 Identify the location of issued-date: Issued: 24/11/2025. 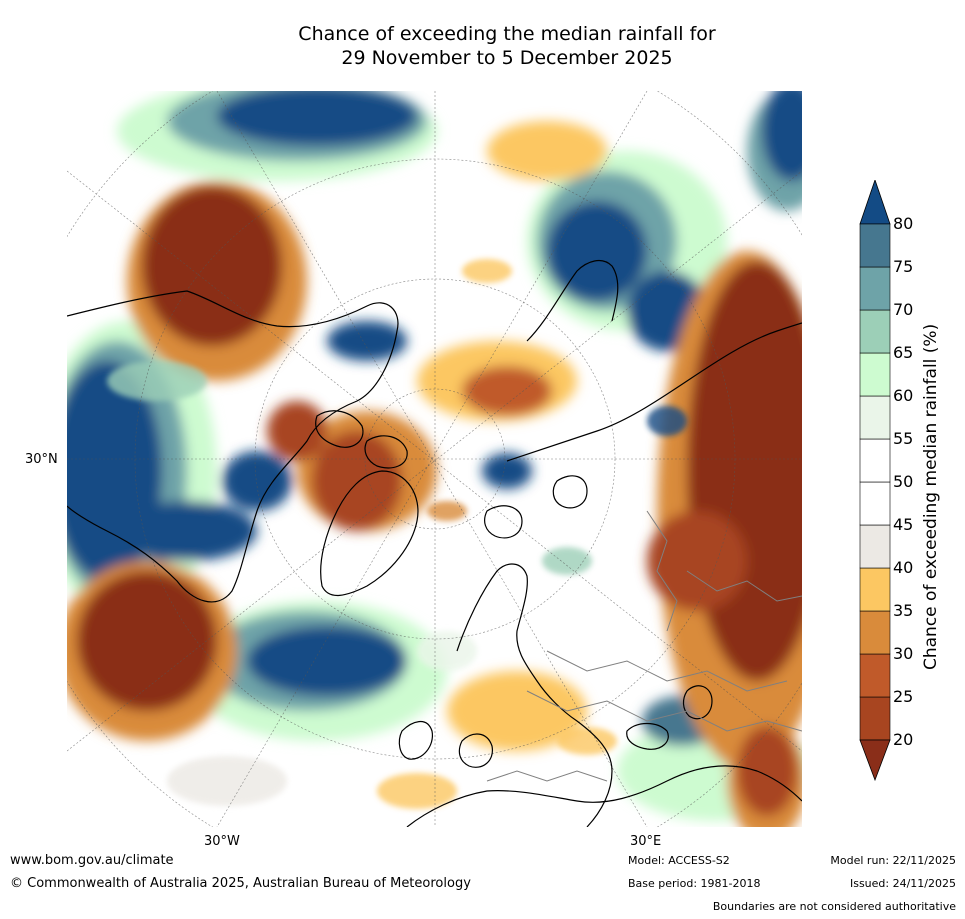
(902, 883).